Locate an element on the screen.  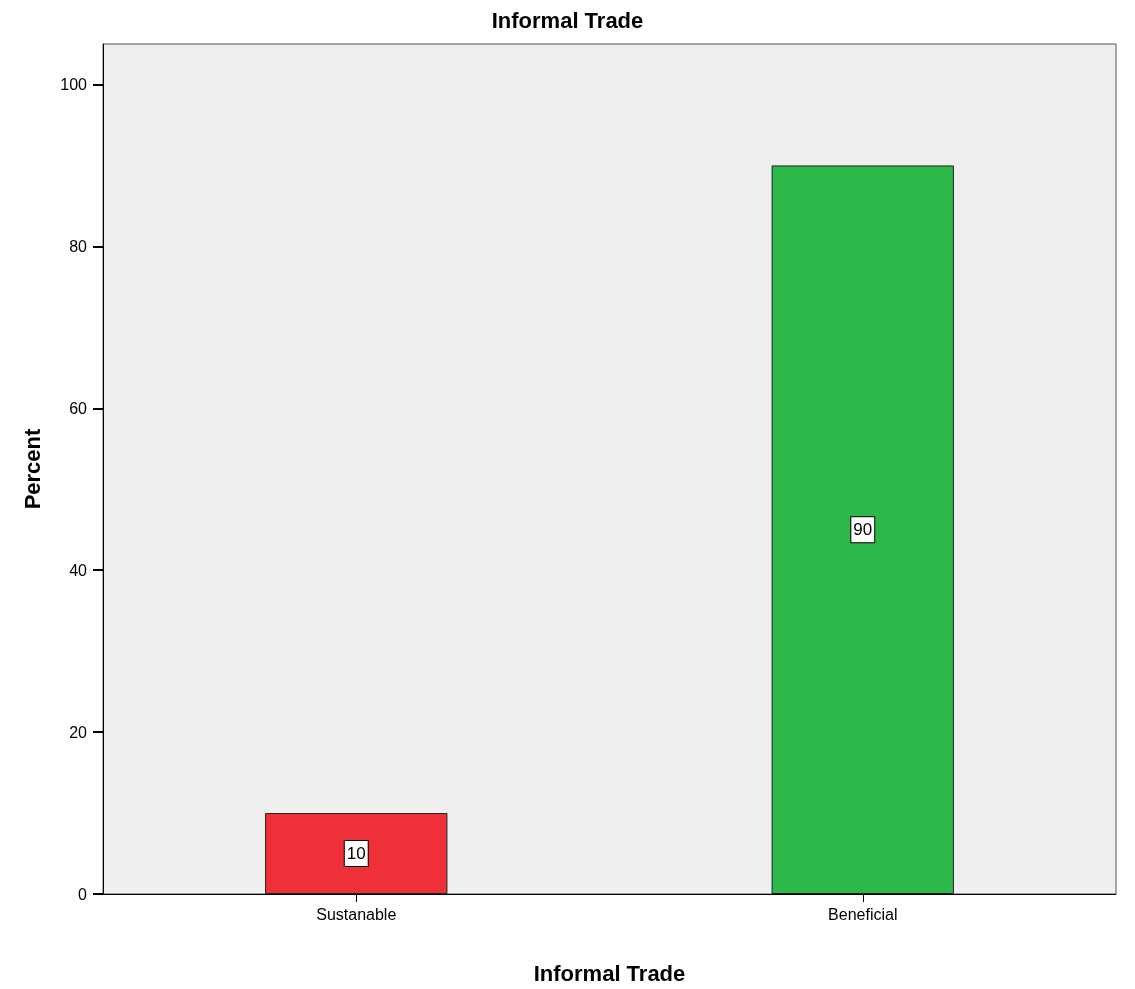
chart-title: Informal Trade is located at coordinates (567, 20).